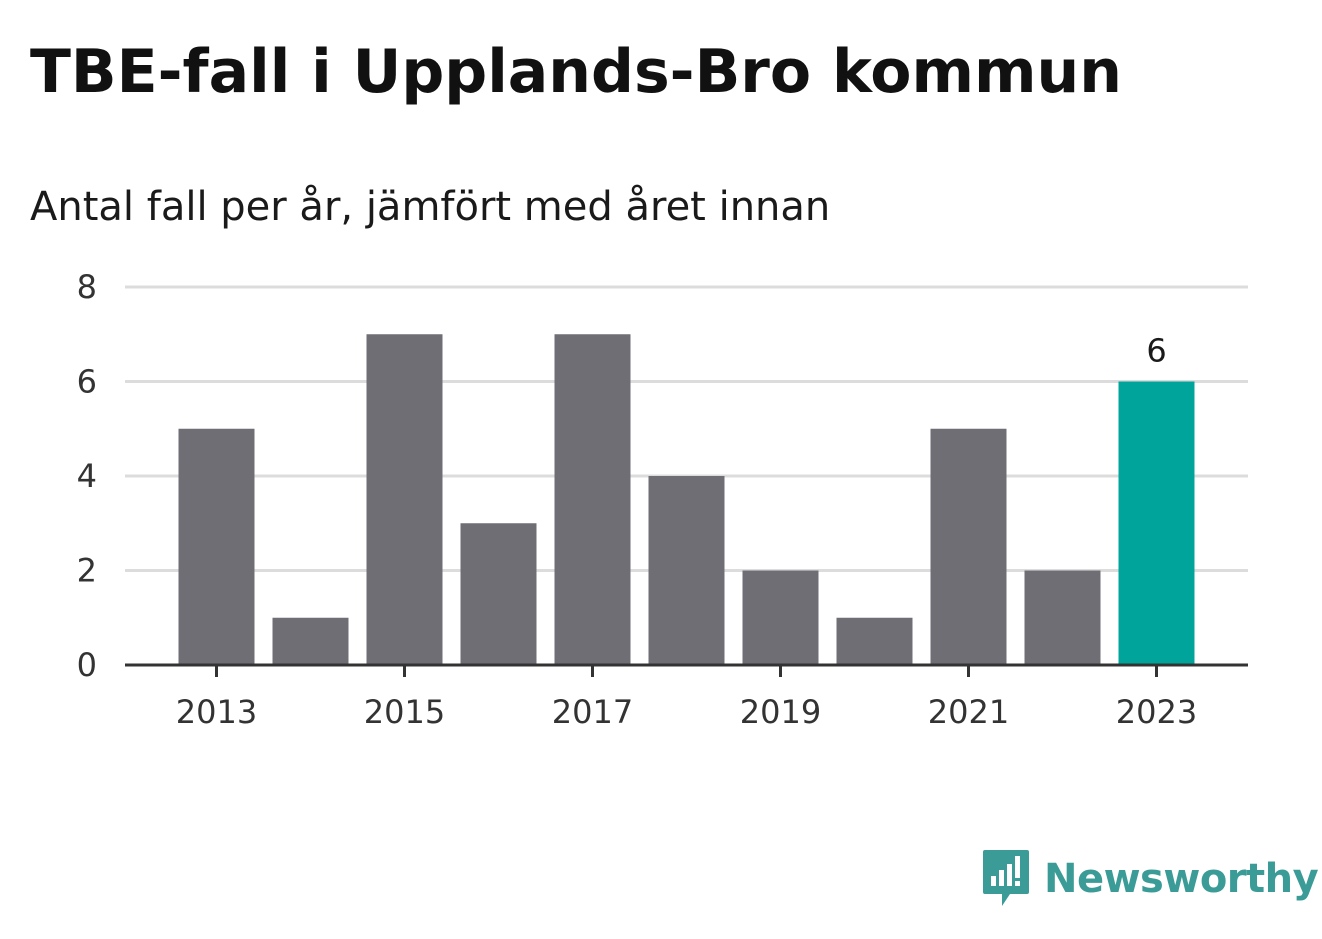  I want to click on bar-2023, so click(1156, 523).